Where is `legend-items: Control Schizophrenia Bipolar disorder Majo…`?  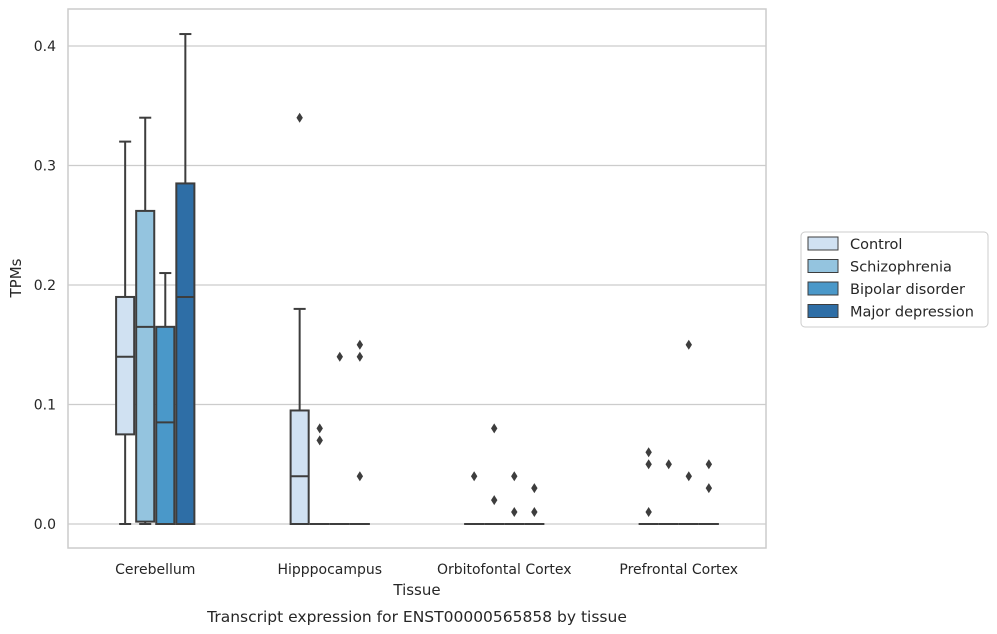 legend-items: Control Schizophrenia Bipolar disorder Majo… is located at coordinates (890, 278).